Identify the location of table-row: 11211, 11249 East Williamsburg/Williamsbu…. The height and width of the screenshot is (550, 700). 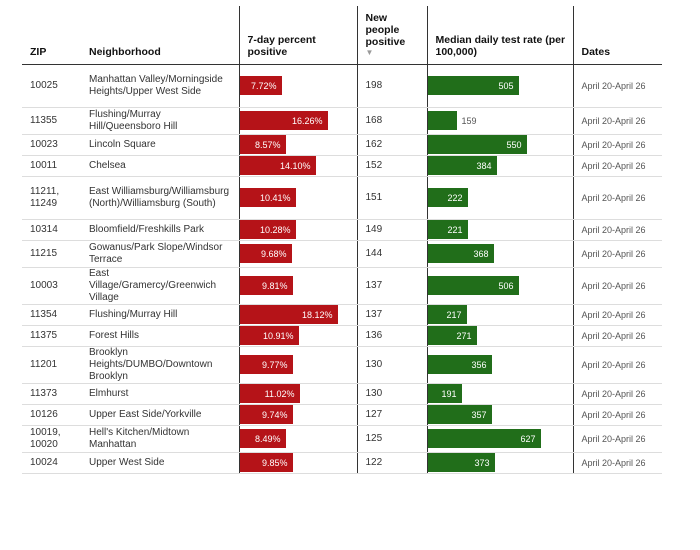
(342, 198).